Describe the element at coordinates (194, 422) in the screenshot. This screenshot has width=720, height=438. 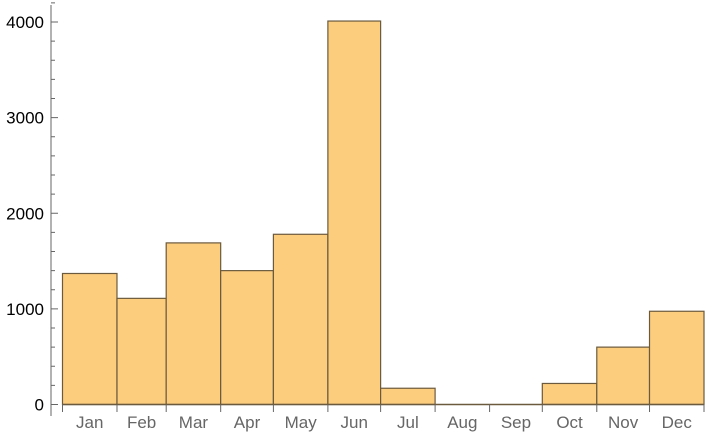
I see `x-tick-label: Mar` at that location.